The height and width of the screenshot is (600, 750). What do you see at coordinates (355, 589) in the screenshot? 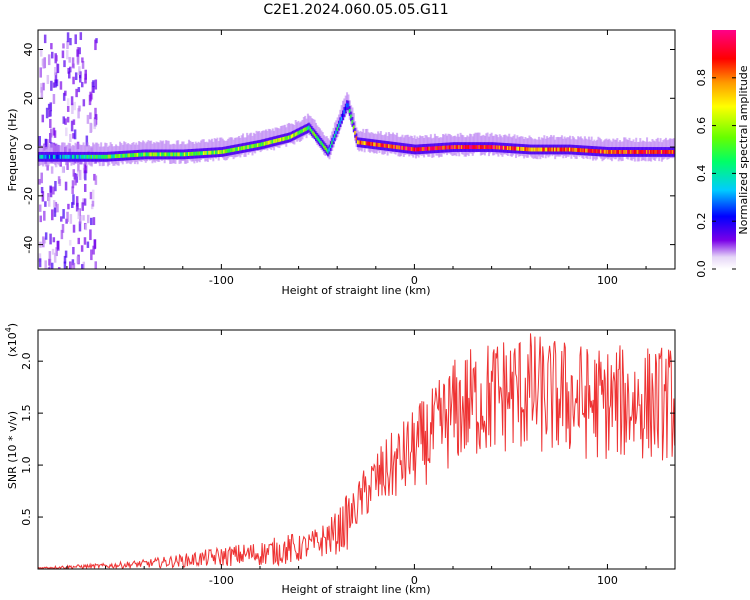
I see `snr-x-label: Height of straight line (km)` at bounding box center [355, 589].